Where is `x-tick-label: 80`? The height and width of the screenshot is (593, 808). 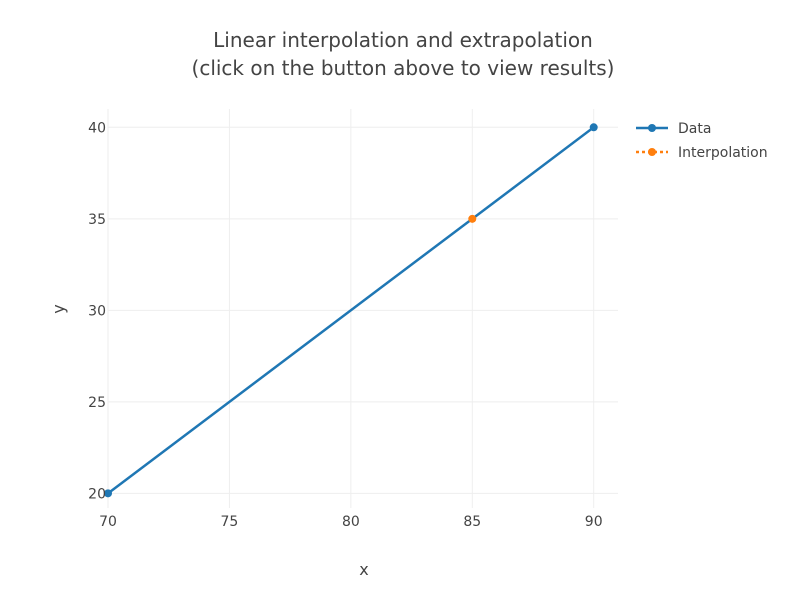 x-tick-label: 80 is located at coordinates (351, 522).